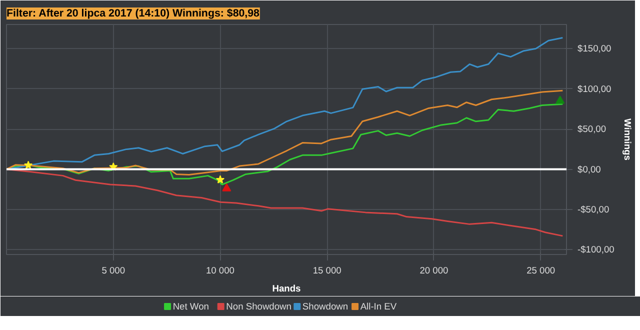  What do you see at coordinates (379, 307) in the screenshot?
I see `legend-label: All-In EV` at bounding box center [379, 307].